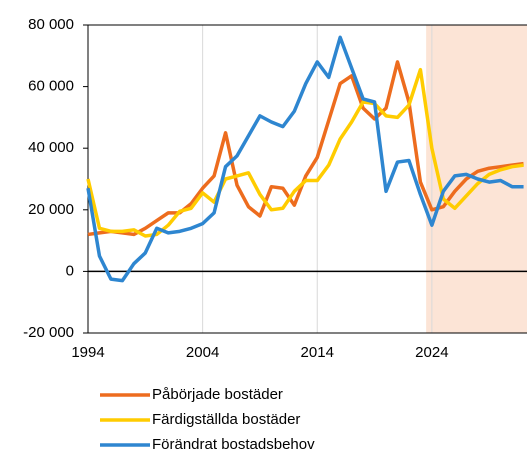 This screenshot has height=458, width=527. Describe the element at coordinates (87, 352) in the screenshot. I see `x-tick-label: 1994` at that location.